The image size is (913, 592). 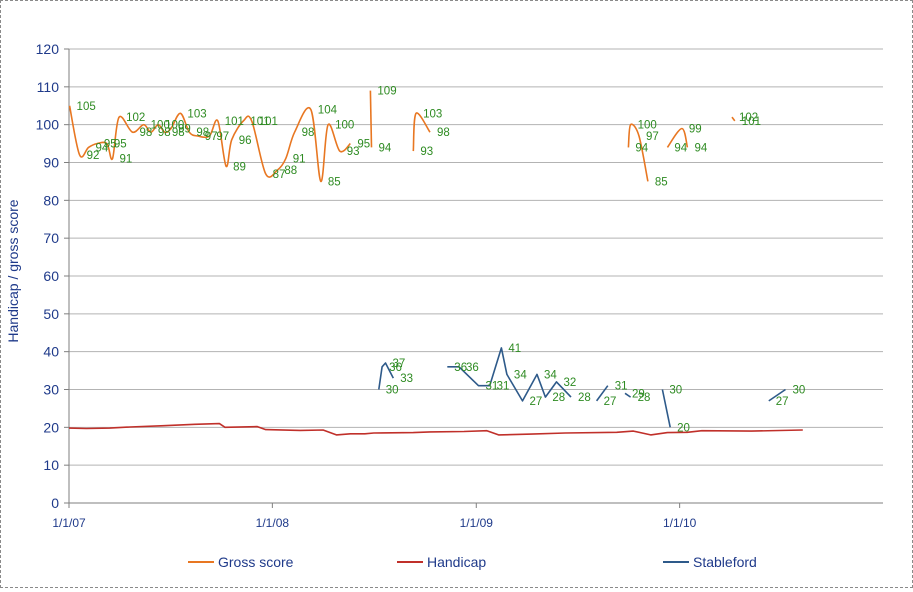 What do you see at coordinates (353, 152) in the screenshot?
I see `gross-score-data-label: 93` at bounding box center [353, 152].